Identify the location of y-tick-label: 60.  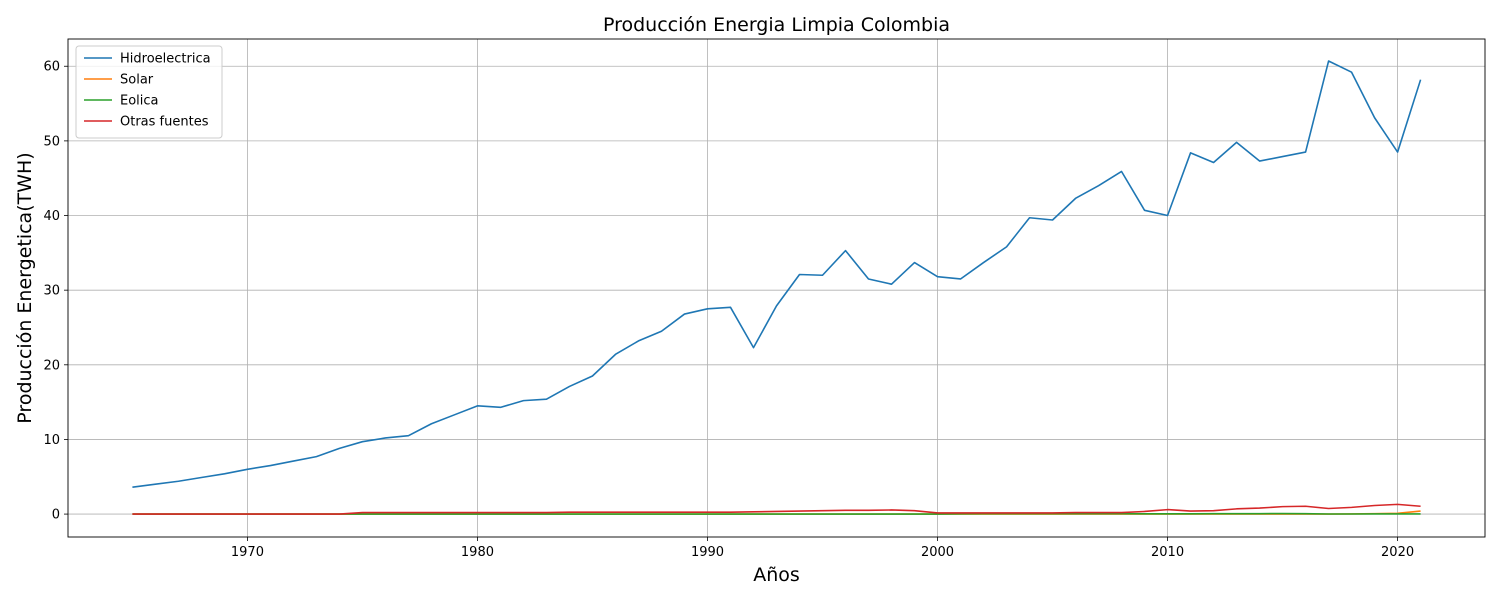
(51, 67).